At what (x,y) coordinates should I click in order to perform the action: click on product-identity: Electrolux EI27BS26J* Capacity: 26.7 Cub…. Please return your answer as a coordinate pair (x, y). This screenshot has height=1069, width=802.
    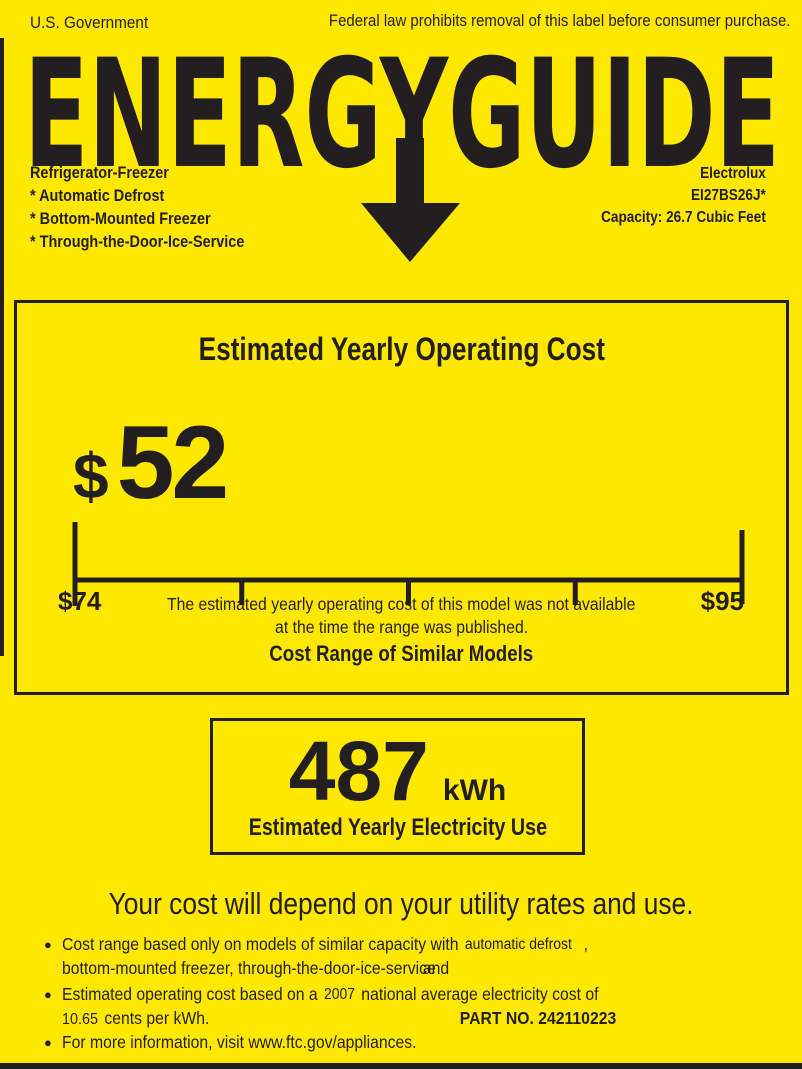
    Looking at the image, I should click on (683, 196).